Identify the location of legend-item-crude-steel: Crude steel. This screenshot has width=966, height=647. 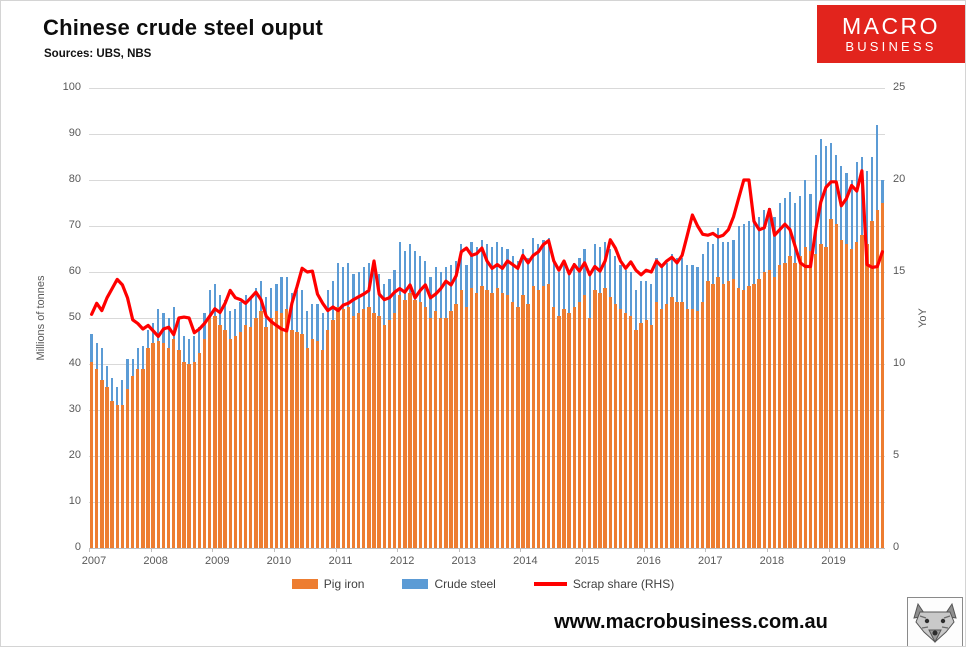
(449, 584).